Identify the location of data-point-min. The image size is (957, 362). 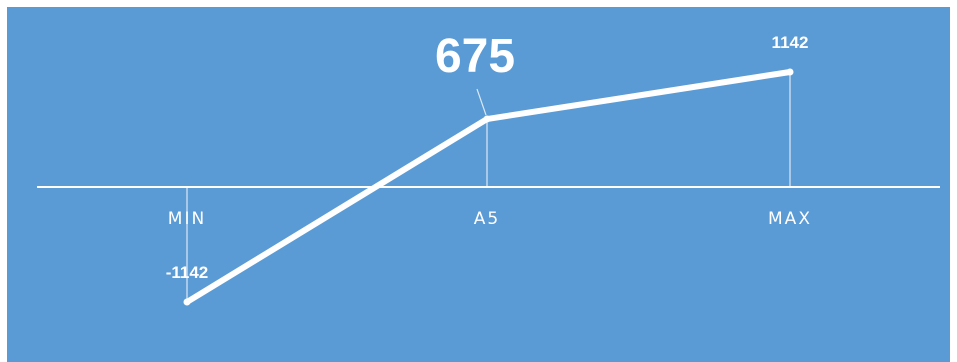
(187, 302).